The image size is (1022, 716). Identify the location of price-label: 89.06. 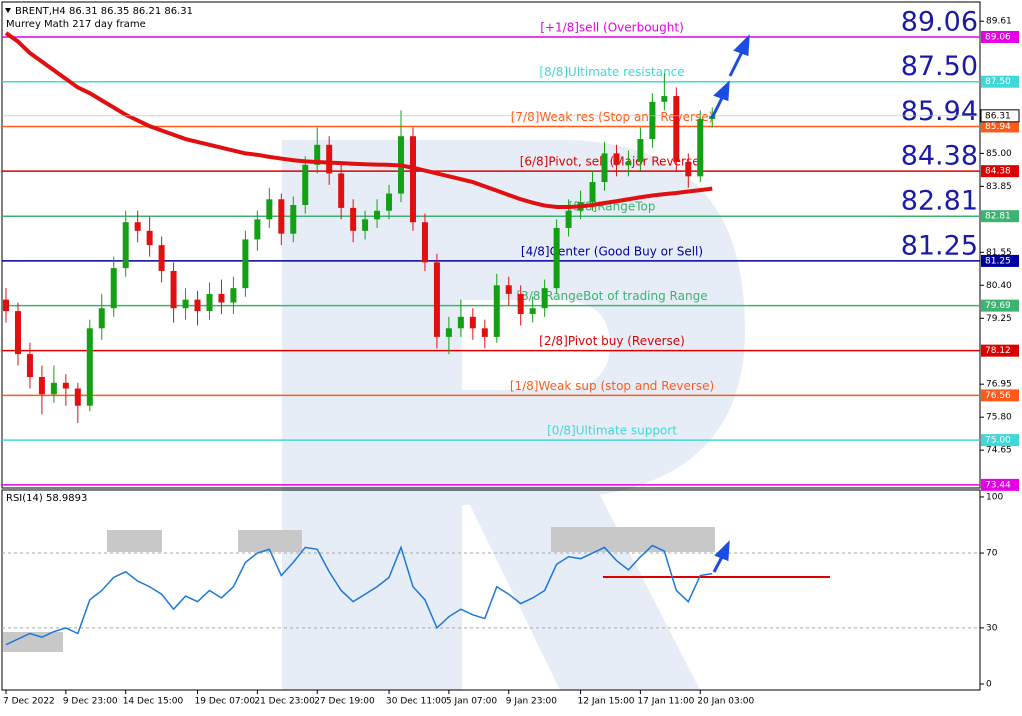
(998, 37).